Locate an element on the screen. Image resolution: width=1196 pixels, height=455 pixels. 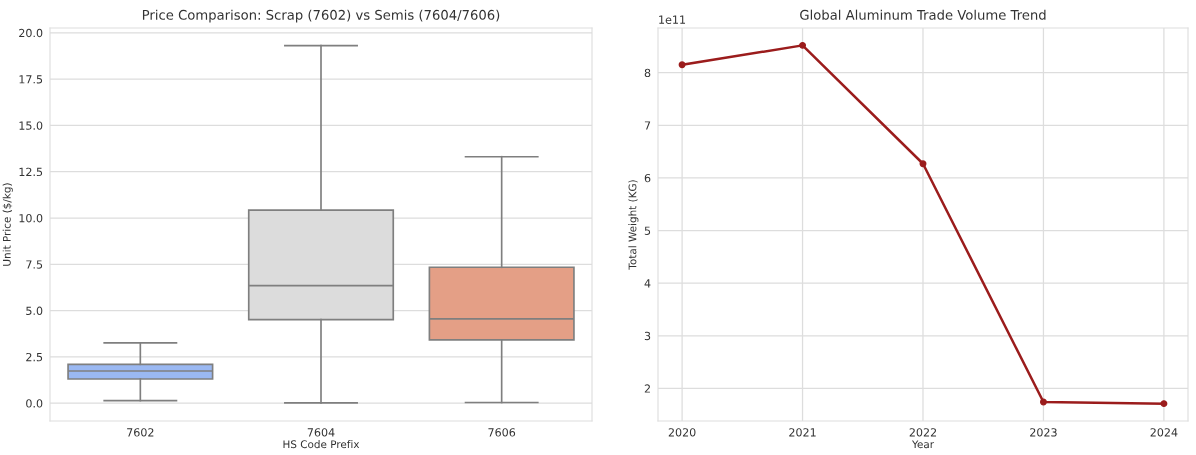
y-tick-label: 4 is located at coordinates (647, 283).